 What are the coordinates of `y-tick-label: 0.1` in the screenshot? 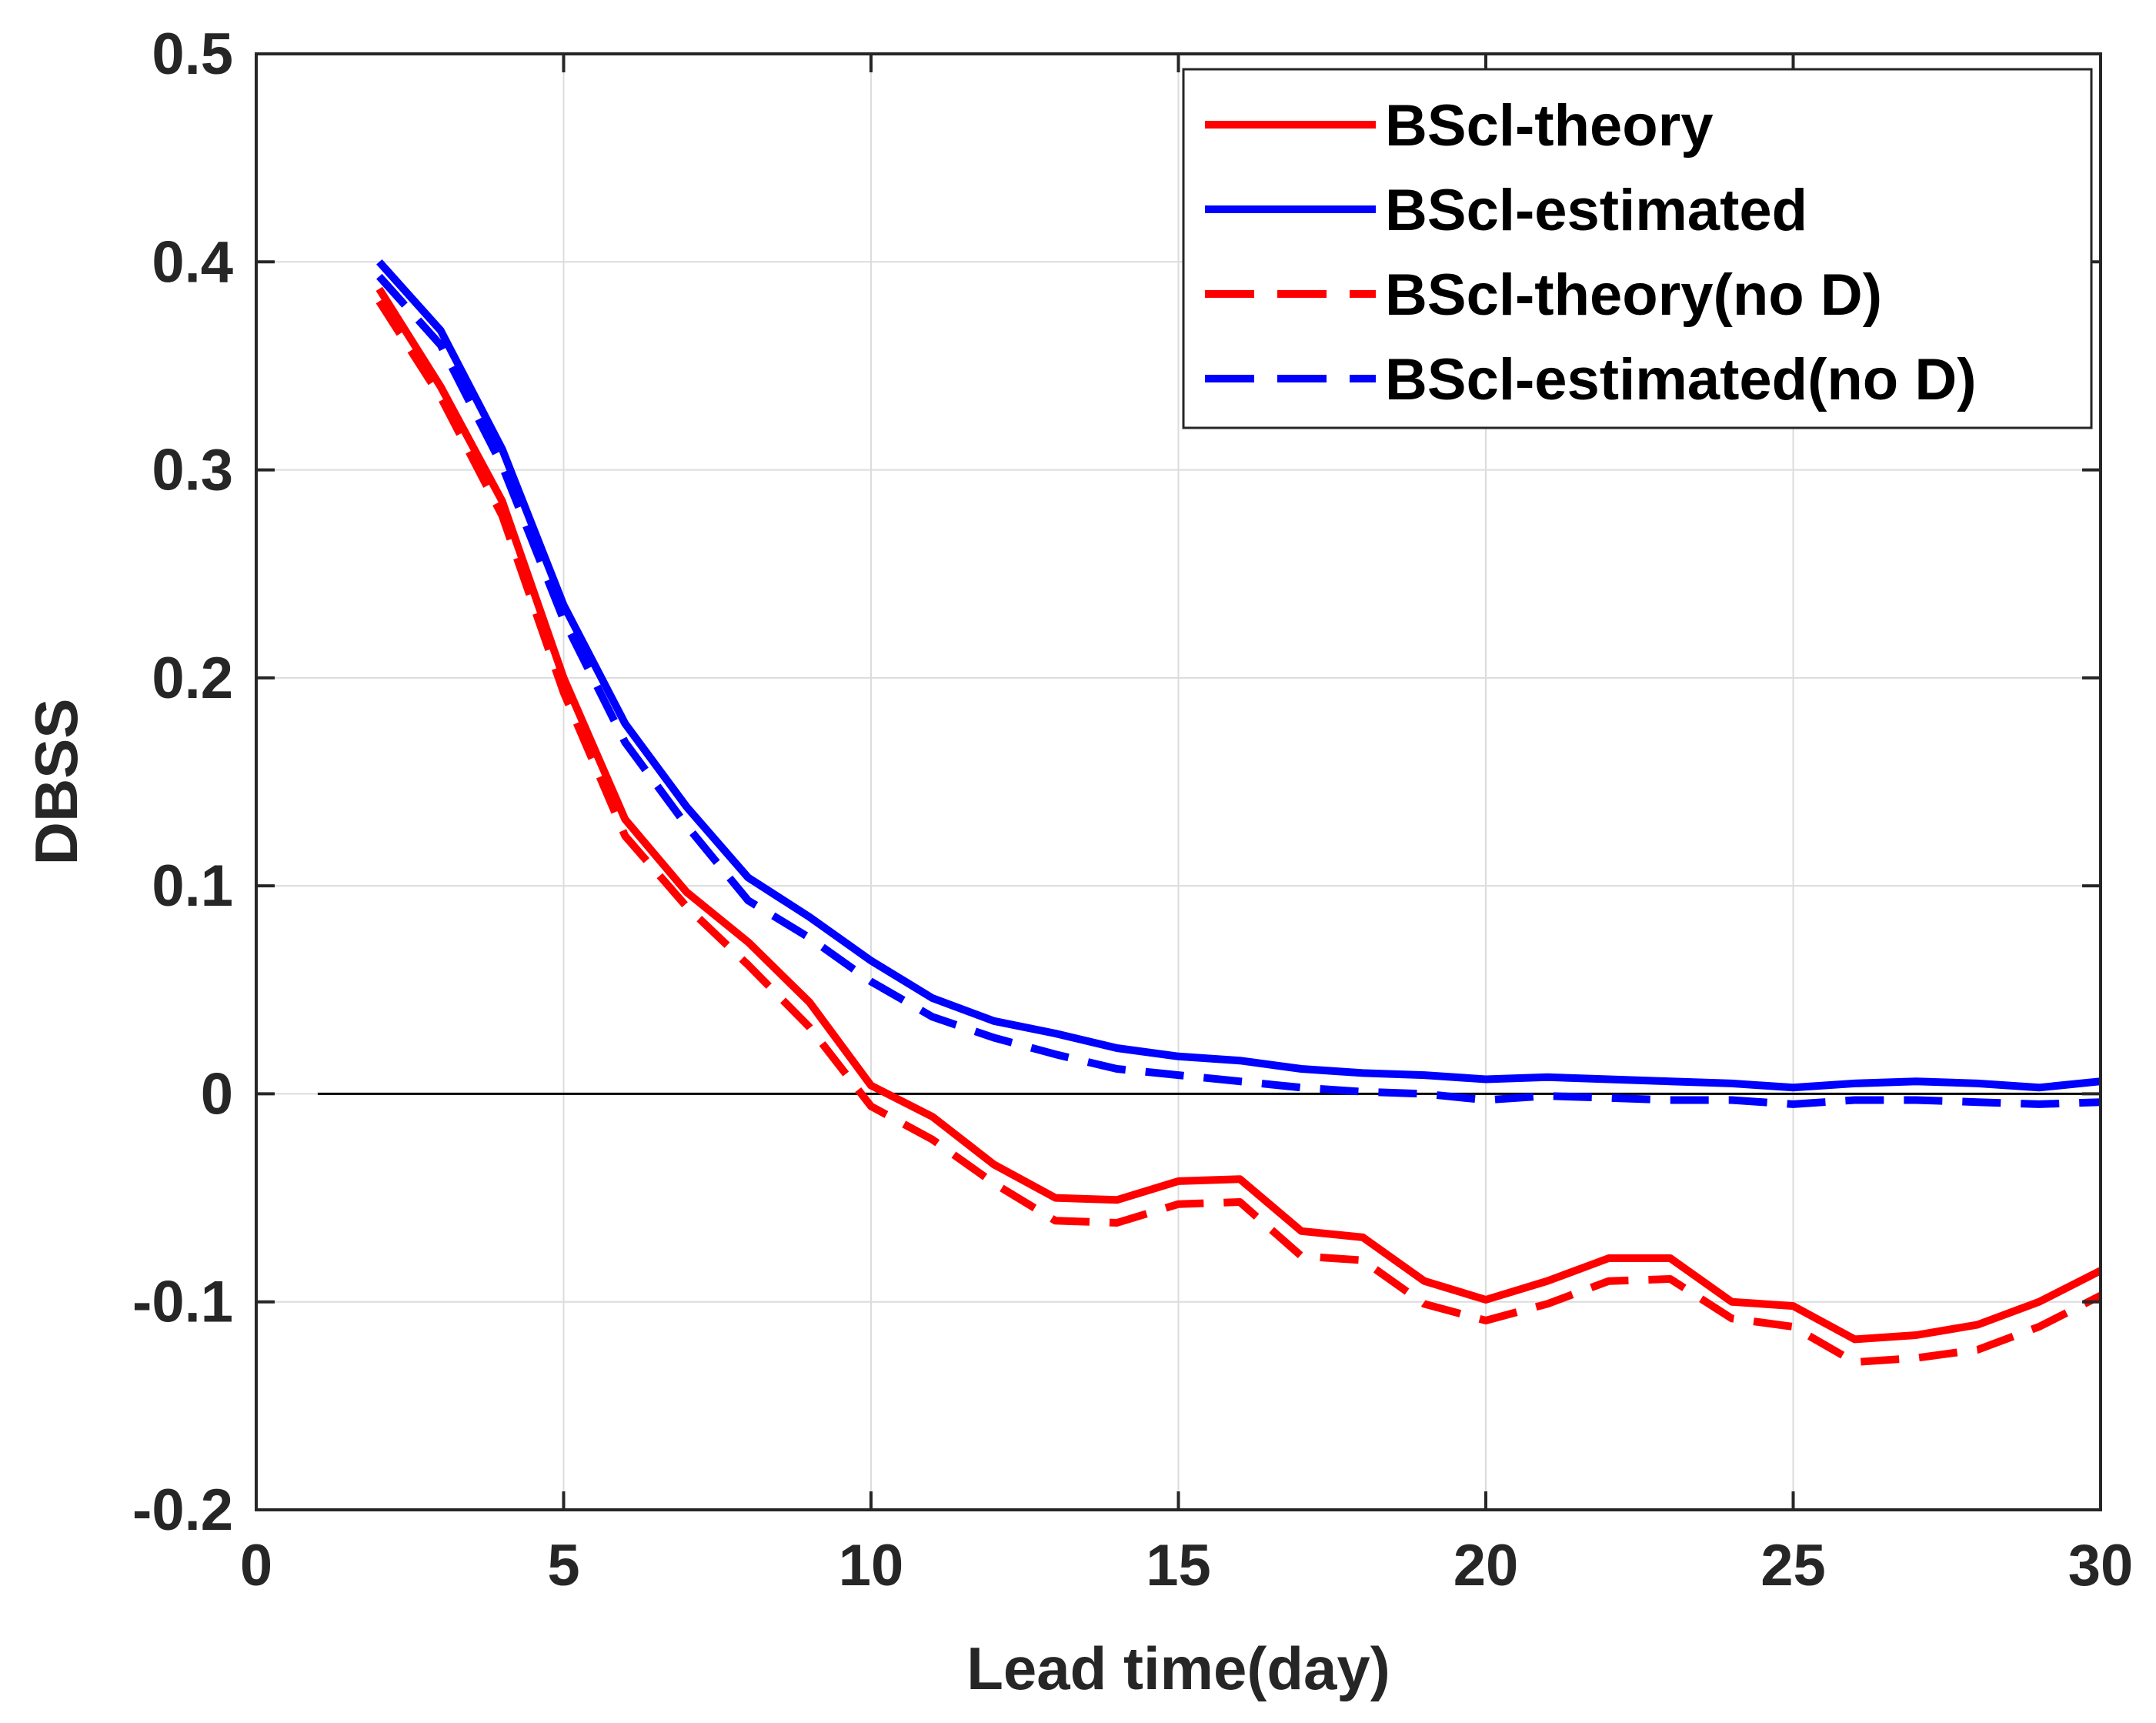 It's located at (192, 886).